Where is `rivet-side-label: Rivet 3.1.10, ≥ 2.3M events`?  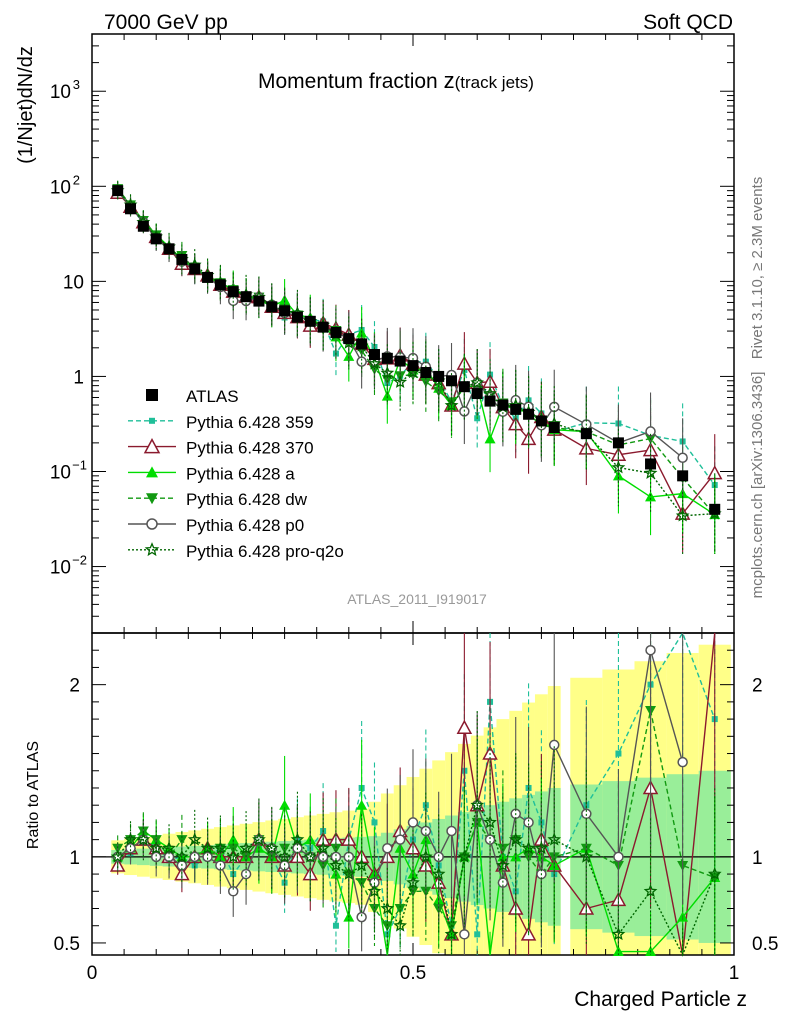 rivet-side-label: Rivet 3.1.10, ≥ 2.3M events is located at coordinates (757, 268).